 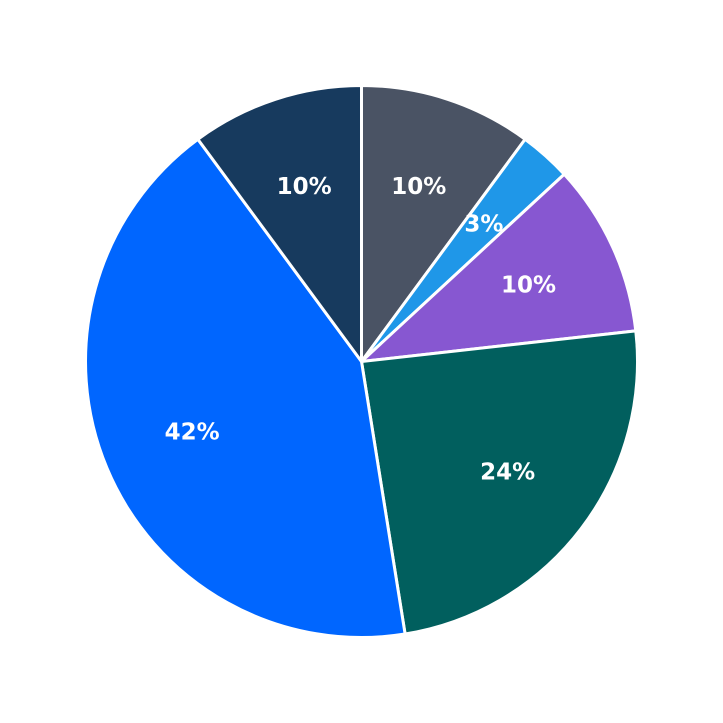 What do you see at coordinates (192, 432) in the screenshot?
I see `pie-slice-label-4: 42%` at bounding box center [192, 432].